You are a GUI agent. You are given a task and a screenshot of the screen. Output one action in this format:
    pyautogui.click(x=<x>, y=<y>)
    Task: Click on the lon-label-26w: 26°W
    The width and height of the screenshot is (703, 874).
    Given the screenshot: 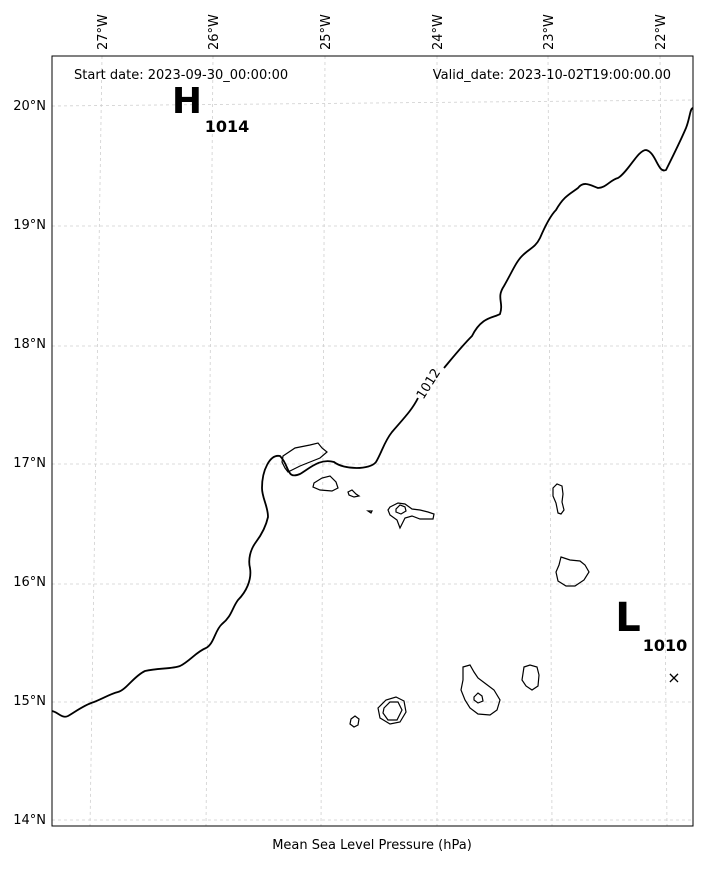 What is the action you would take?
    pyautogui.click(x=214, y=32)
    